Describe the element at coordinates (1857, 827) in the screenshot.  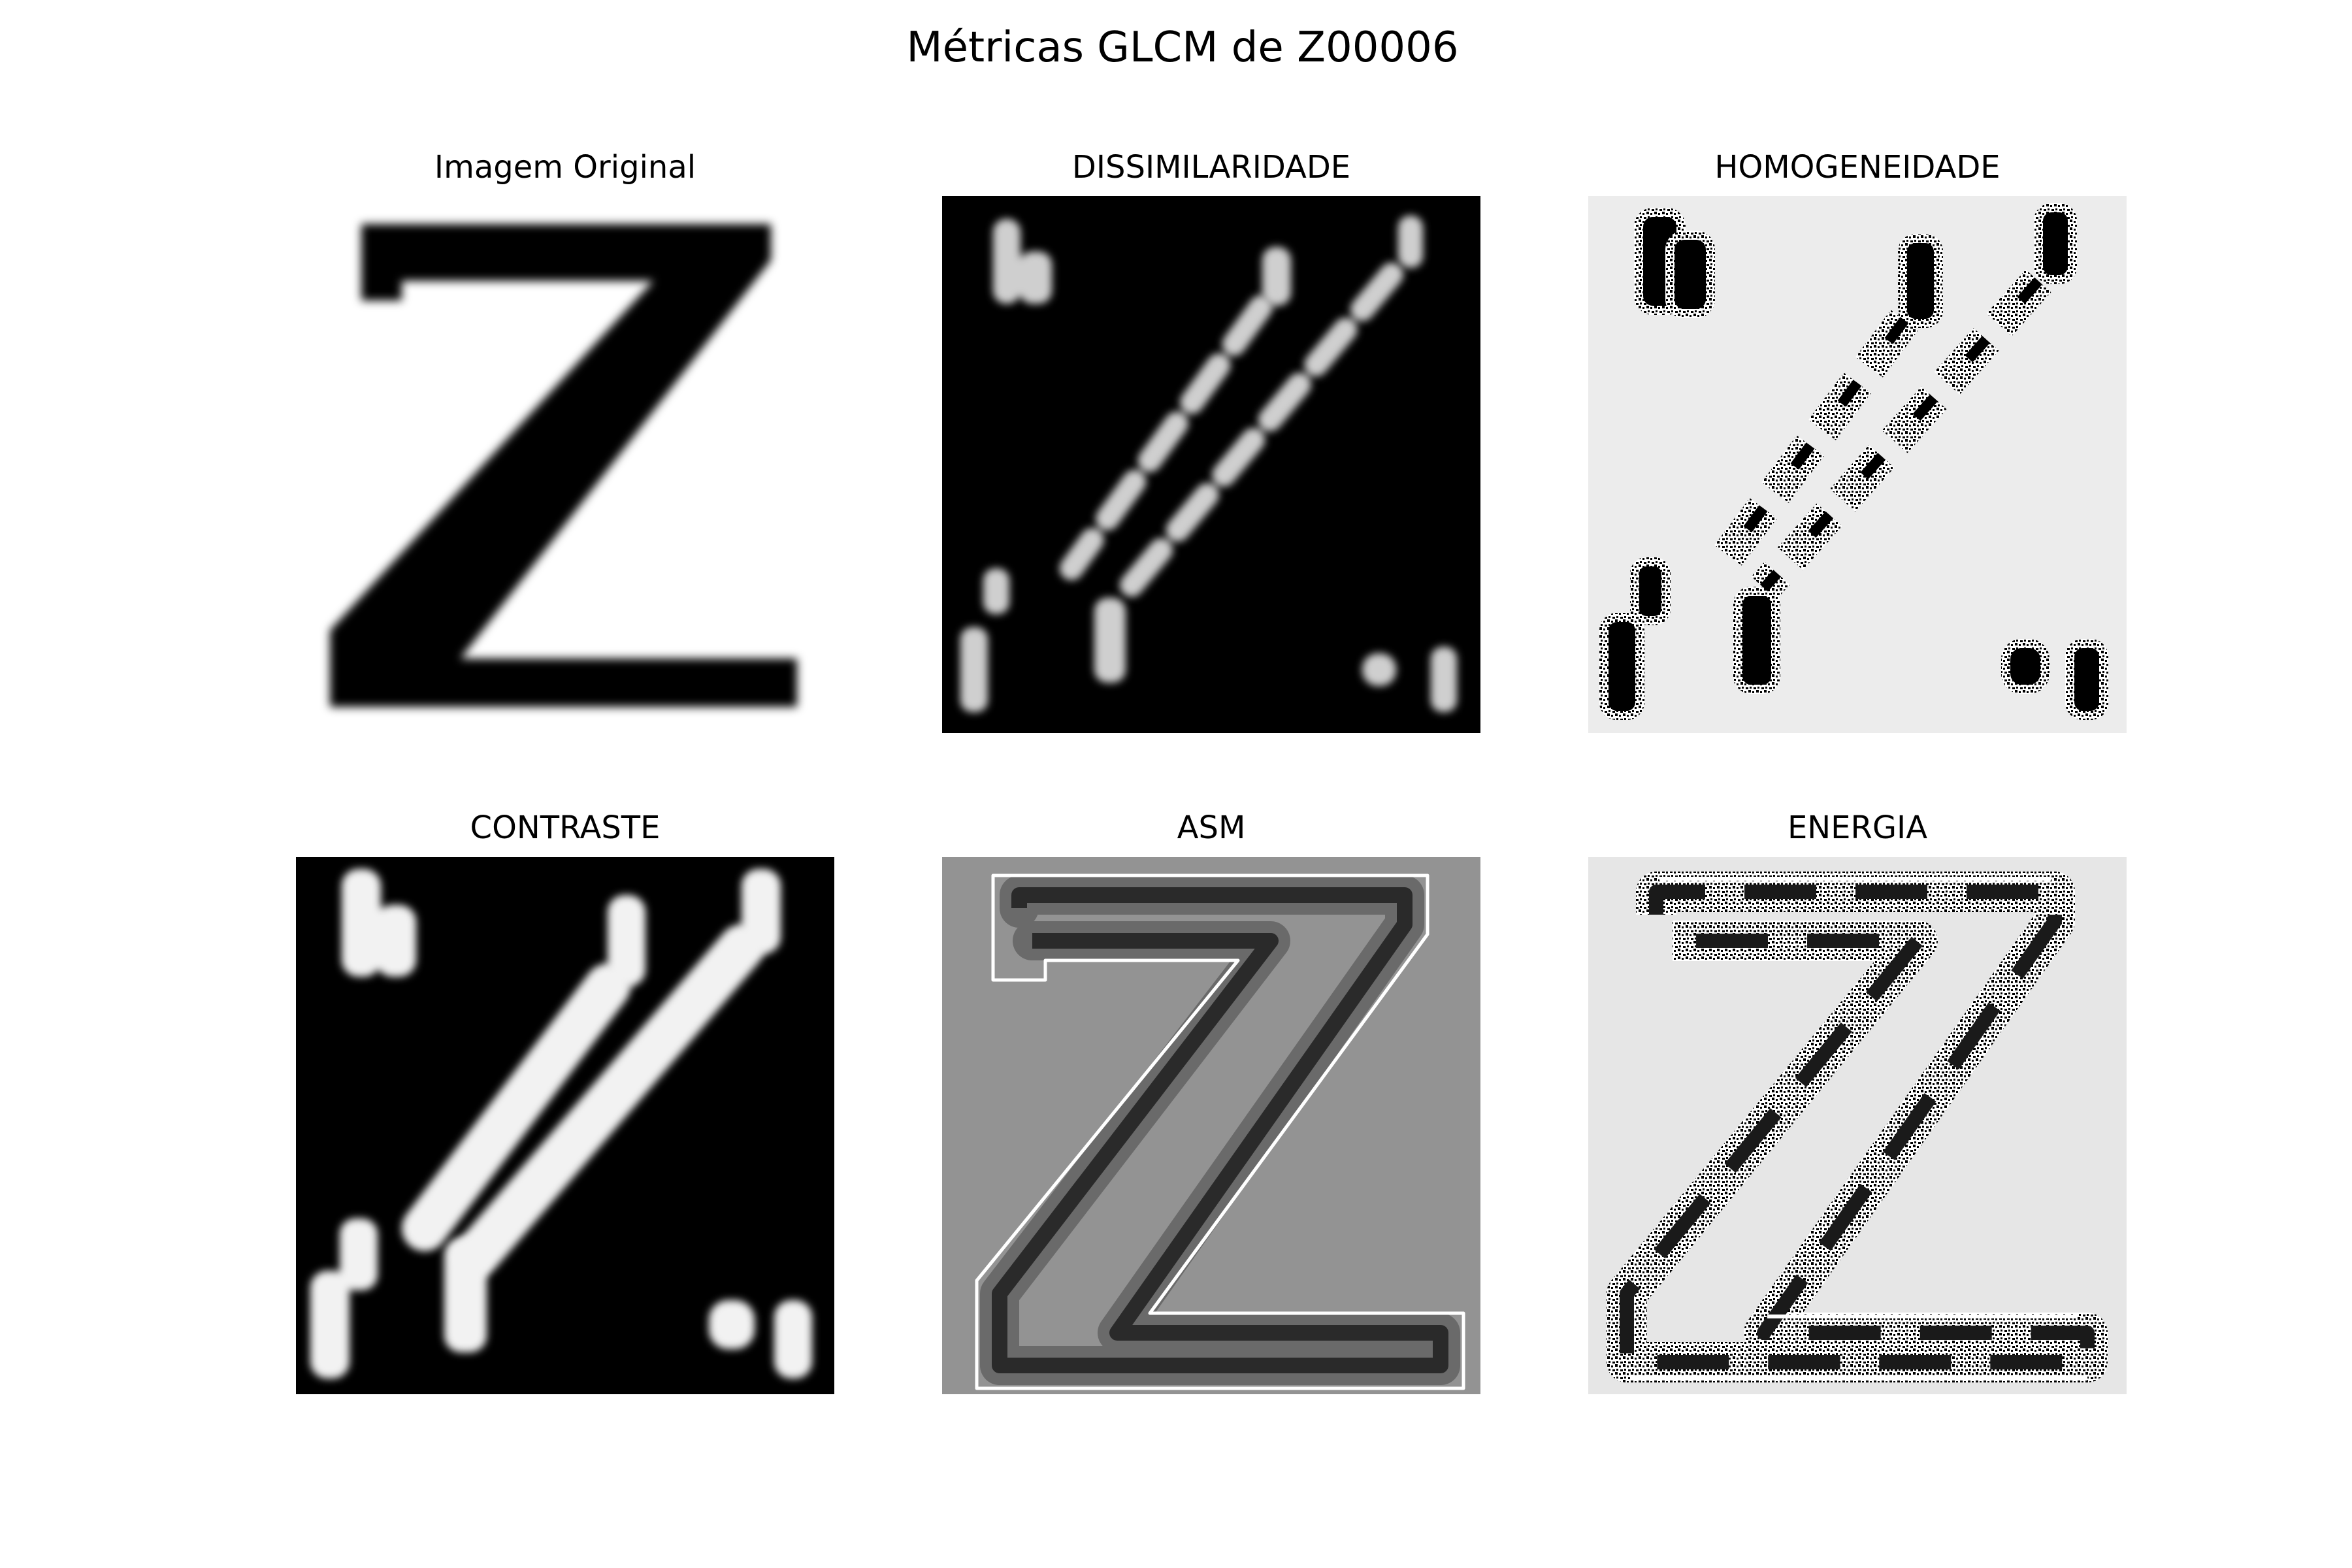
I see `panel-title-energia: ENERGIA` at that location.